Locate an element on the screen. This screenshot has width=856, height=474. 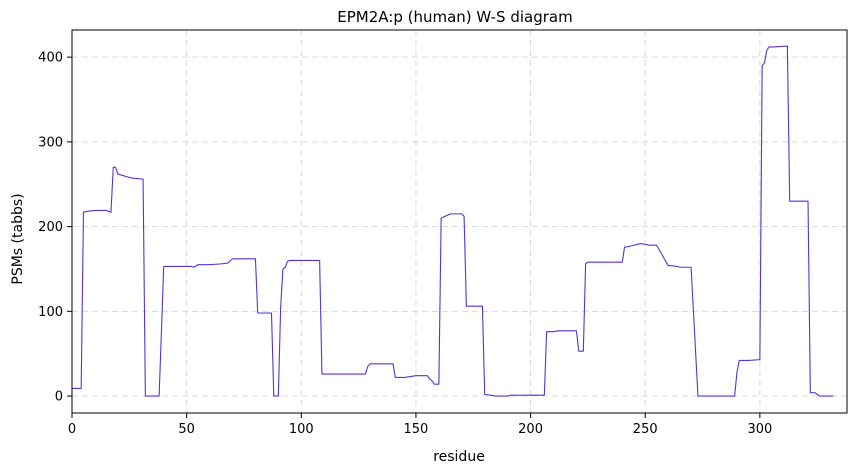
x-tick-label: 250 is located at coordinates (645, 429).